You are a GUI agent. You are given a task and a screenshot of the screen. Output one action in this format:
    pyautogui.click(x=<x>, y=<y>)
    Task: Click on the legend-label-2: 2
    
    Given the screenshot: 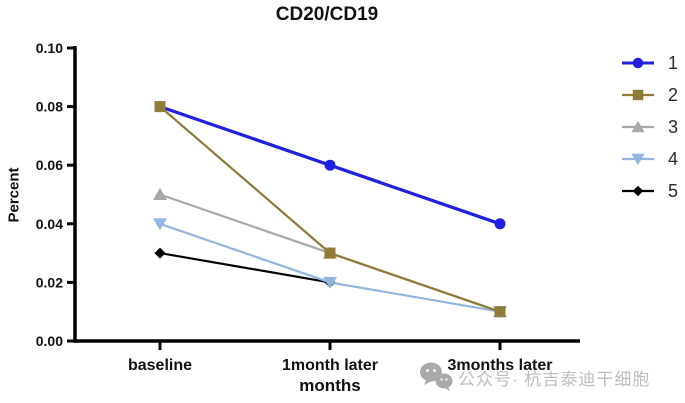 What is the action you would take?
    pyautogui.click(x=673, y=95)
    